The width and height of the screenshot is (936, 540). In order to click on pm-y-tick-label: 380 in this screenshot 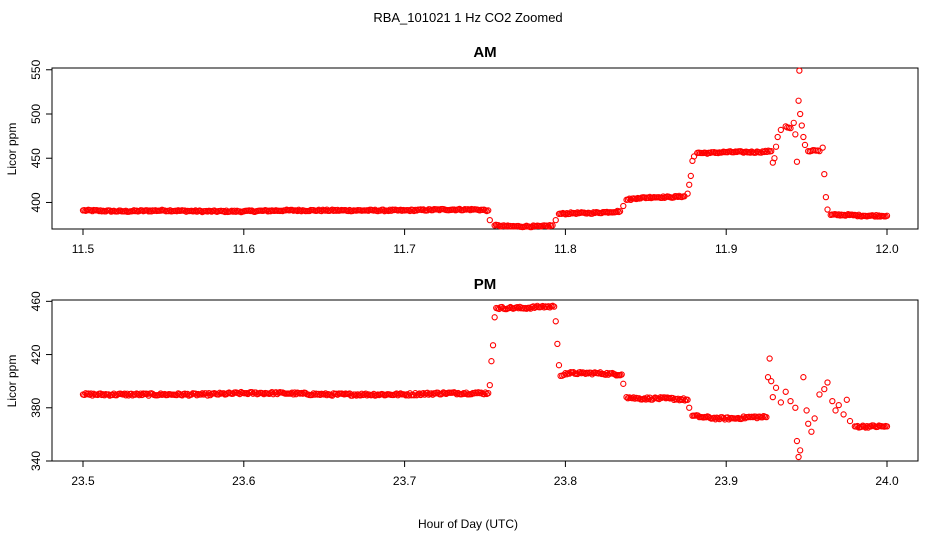, I will do `click(36, 407)`.